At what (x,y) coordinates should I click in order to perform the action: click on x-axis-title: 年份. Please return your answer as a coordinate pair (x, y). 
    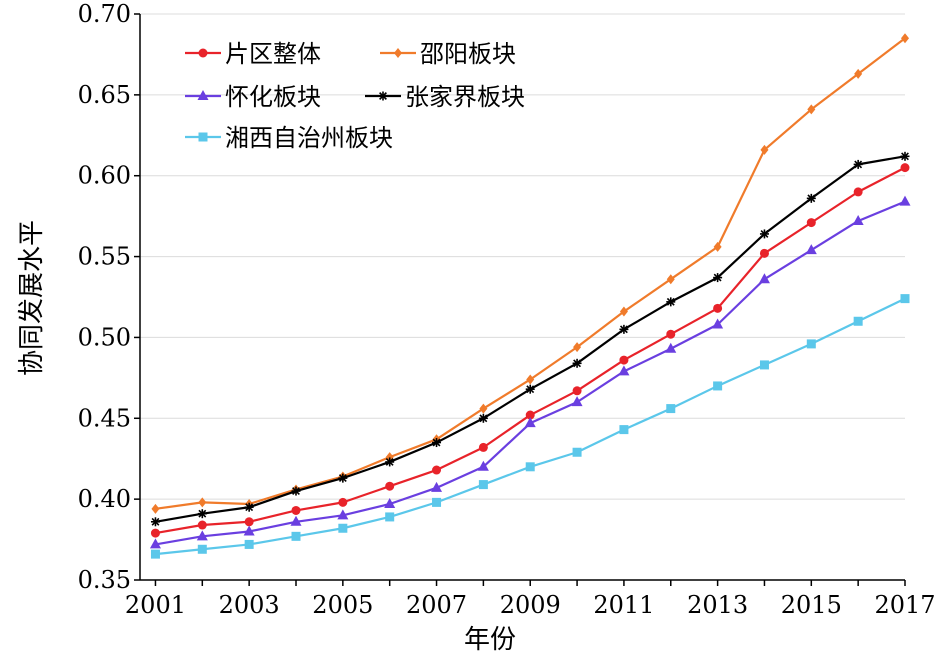
    Looking at the image, I should click on (490, 639).